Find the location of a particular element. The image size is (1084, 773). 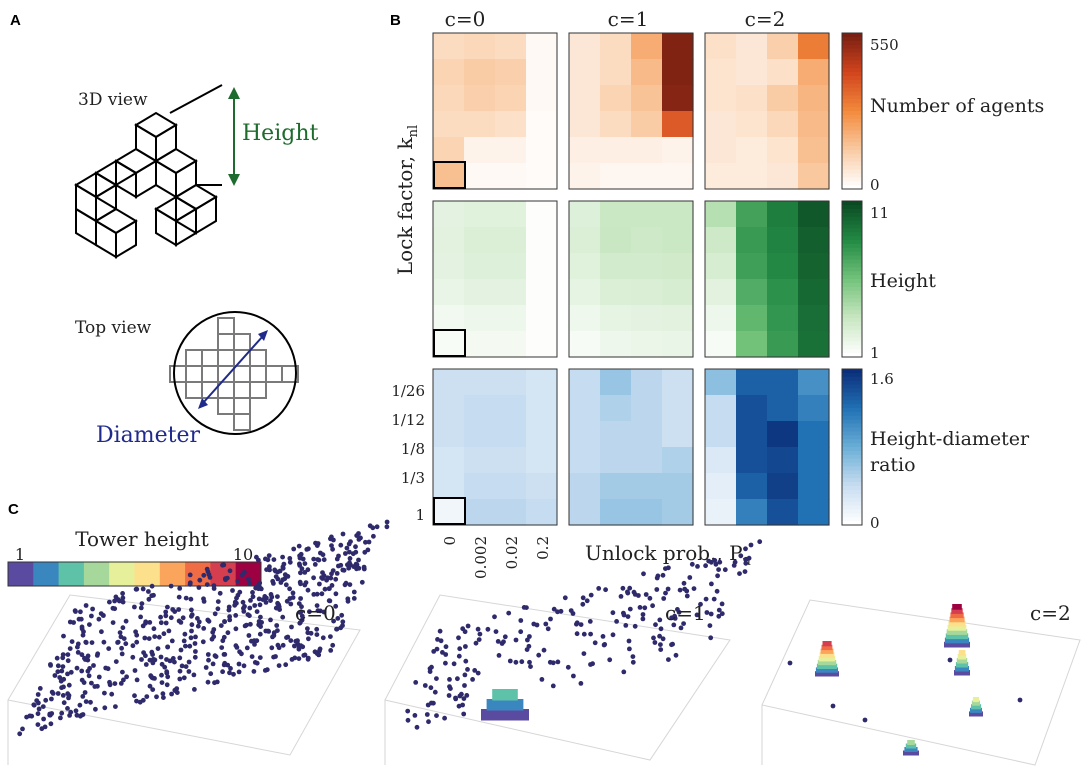

colorbars is located at coordinates (852, 279).